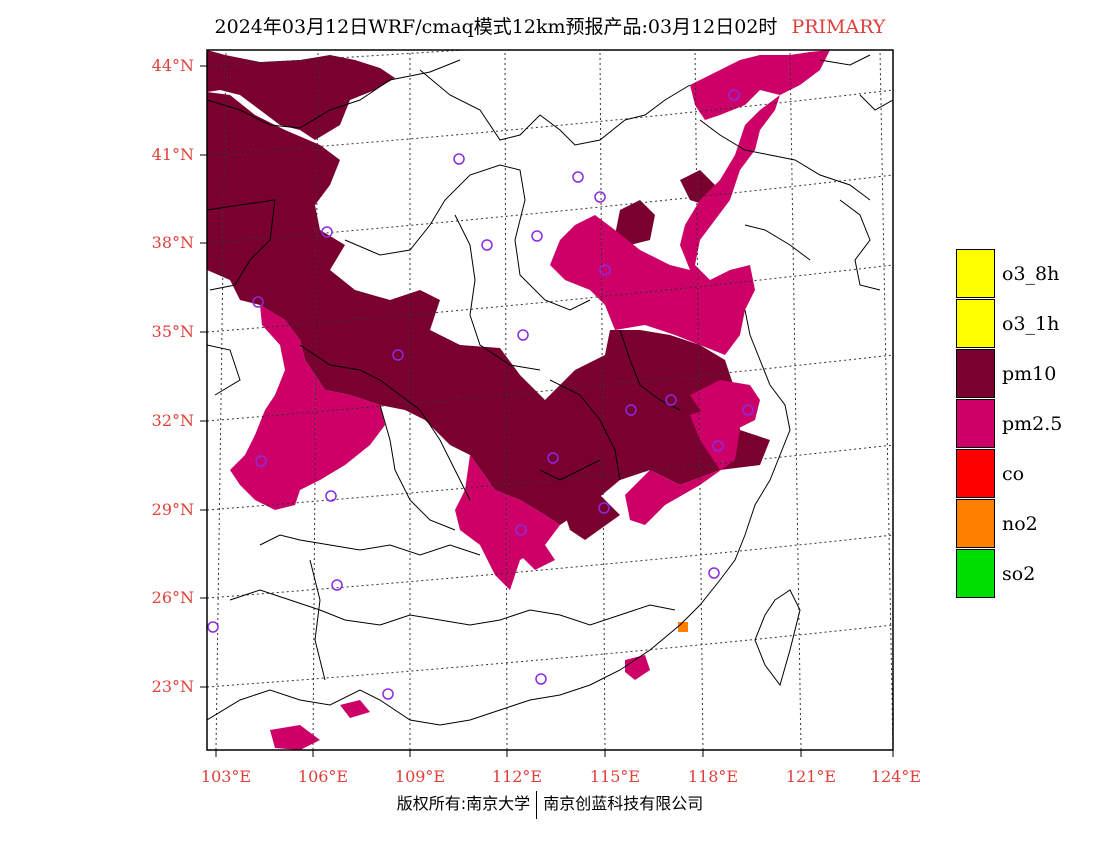 This screenshot has height=850, width=1100. What do you see at coordinates (713, 776) in the screenshot?
I see `lon-label-118: 118°E` at bounding box center [713, 776].